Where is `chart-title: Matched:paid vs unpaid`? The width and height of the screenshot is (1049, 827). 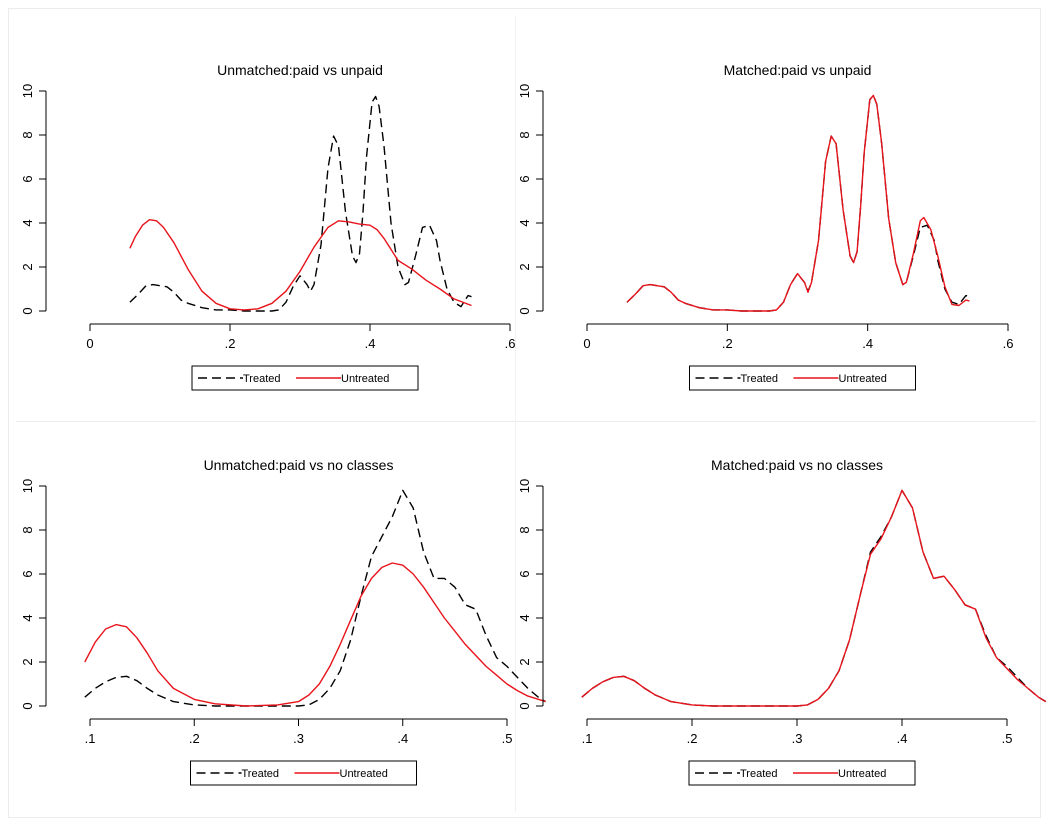
chart-title: Matched:paid vs unpaid is located at coordinates (798, 70).